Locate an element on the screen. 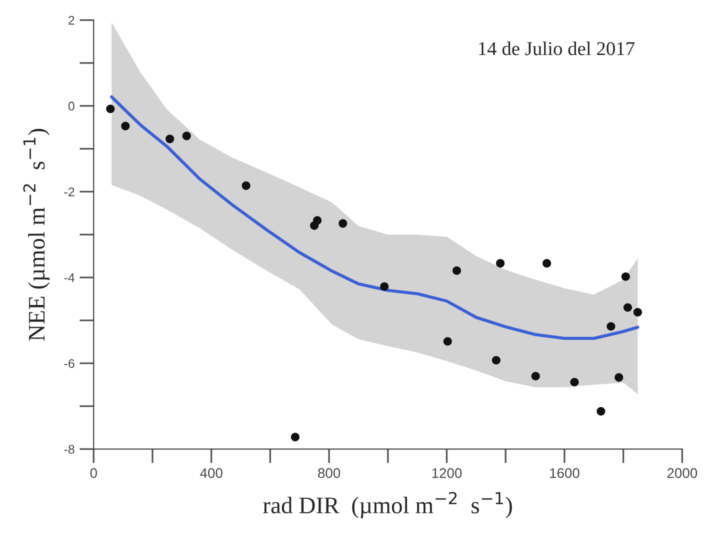 The width and height of the screenshot is (704, 543). y-tick-label: 2 is located at coordinates (71, 20).